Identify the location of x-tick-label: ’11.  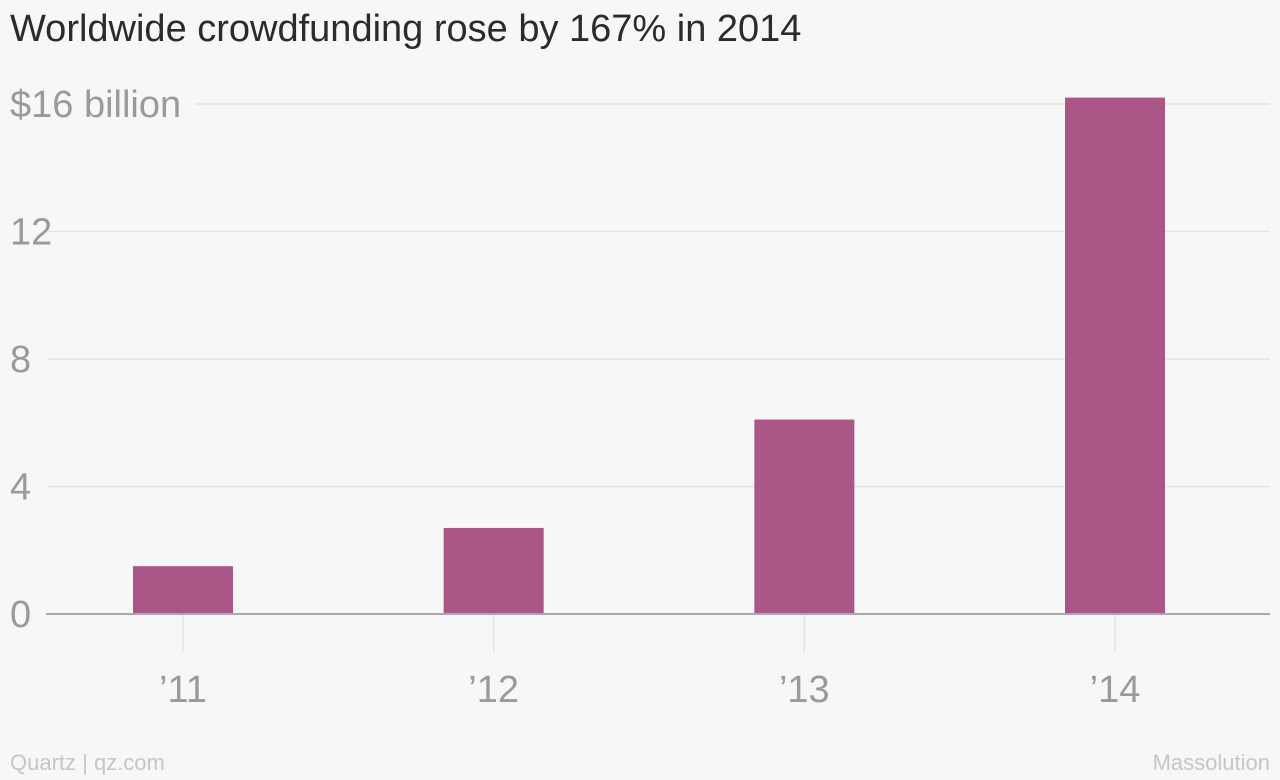
(183, 690).